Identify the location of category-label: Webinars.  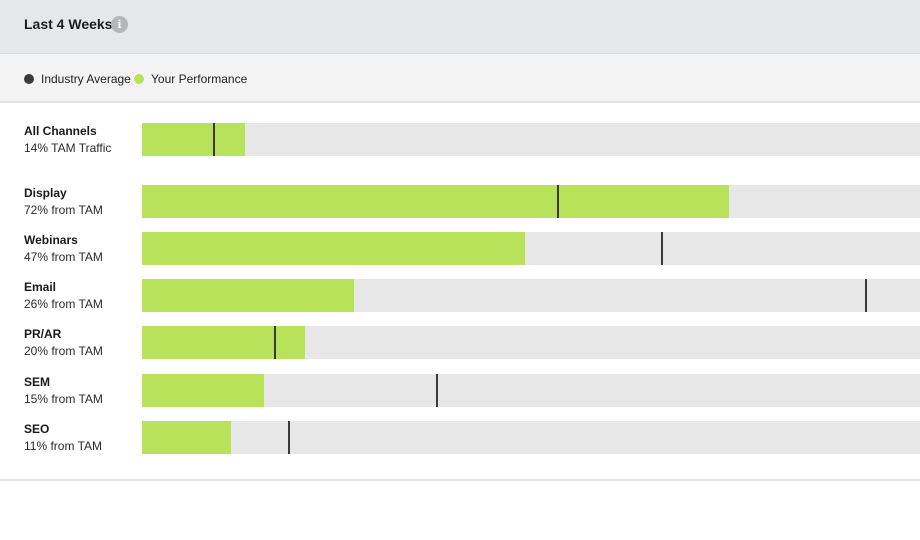
(51, 240).